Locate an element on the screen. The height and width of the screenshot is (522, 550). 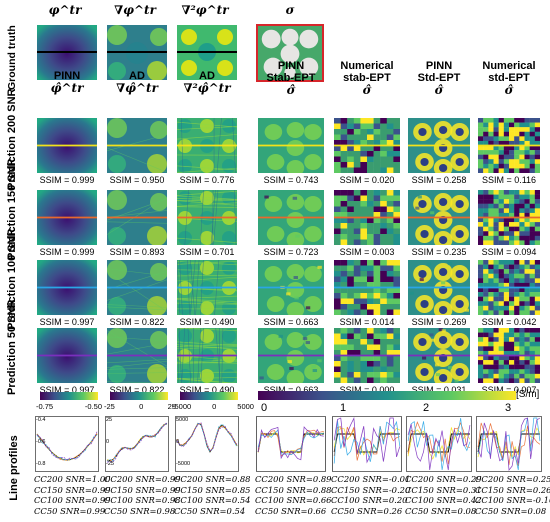
ssim-value: SSIM = 0.490 is located at coordinates (207, 322).